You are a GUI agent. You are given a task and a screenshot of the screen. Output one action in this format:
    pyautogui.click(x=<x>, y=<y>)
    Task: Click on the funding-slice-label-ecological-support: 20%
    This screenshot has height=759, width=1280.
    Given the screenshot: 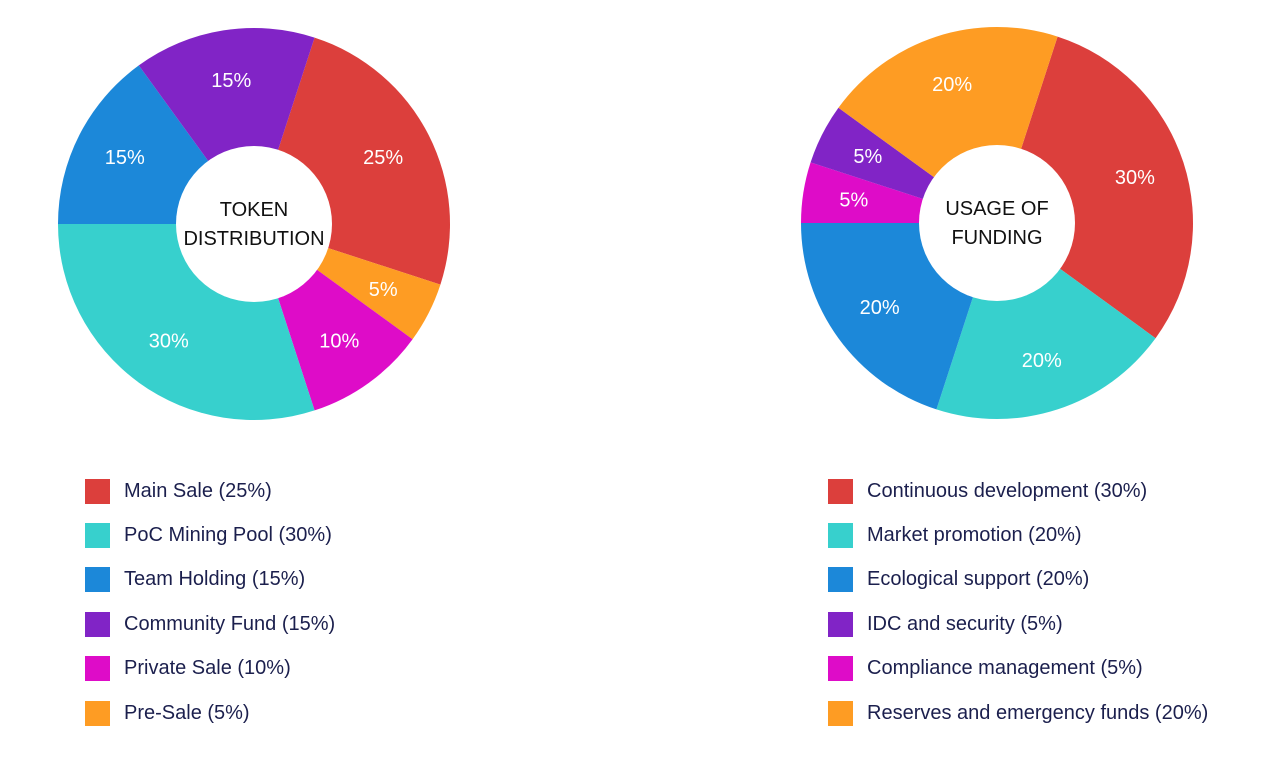 What is the action you would take?
    pyautogui.click(x=880, y=308)
    